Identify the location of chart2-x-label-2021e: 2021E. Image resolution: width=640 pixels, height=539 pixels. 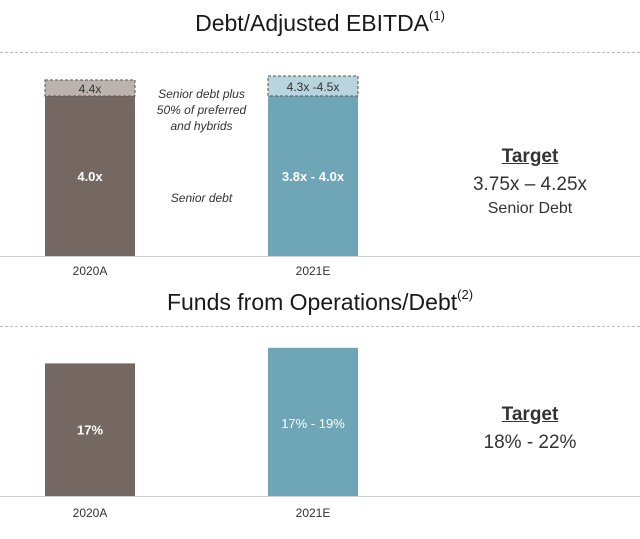
(313, 513).